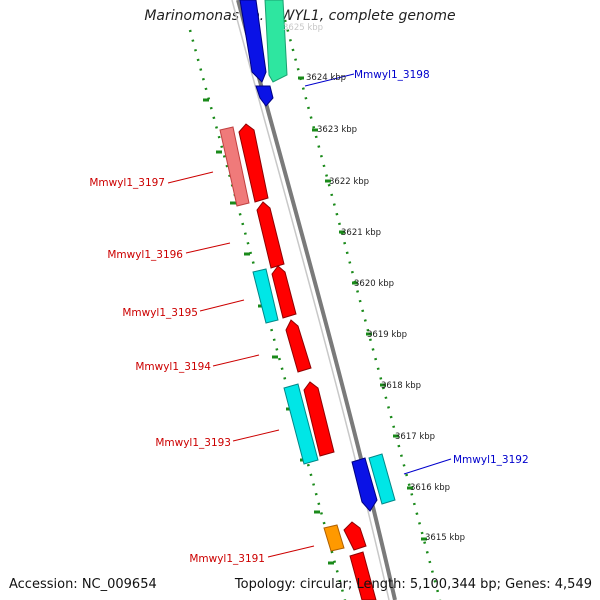 This screenshot has width=600, height=600. What do you see at coordinates (445, 538) in the screenshot?
I see `kbp-tick-label: 3615 kbp` at bounding box center [445, 538].